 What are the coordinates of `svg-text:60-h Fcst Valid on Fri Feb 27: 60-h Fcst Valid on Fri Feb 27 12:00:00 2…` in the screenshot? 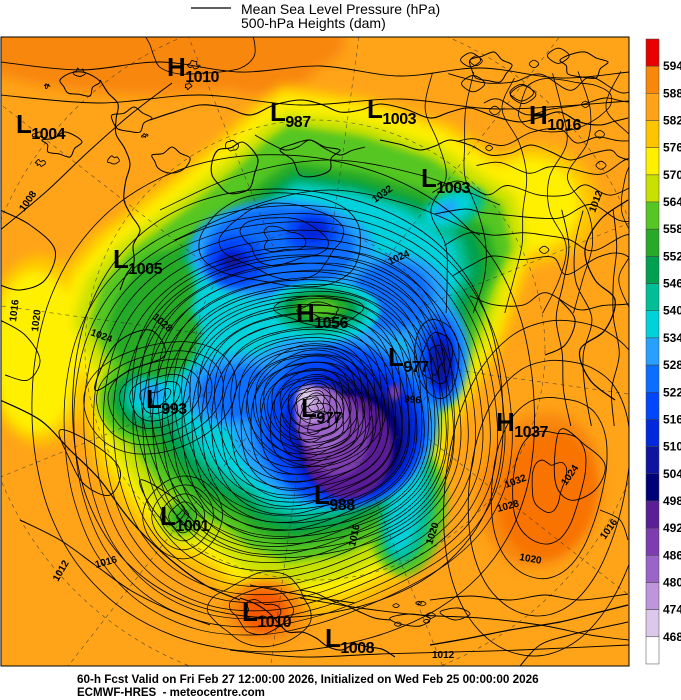 It's located at (308, 679).